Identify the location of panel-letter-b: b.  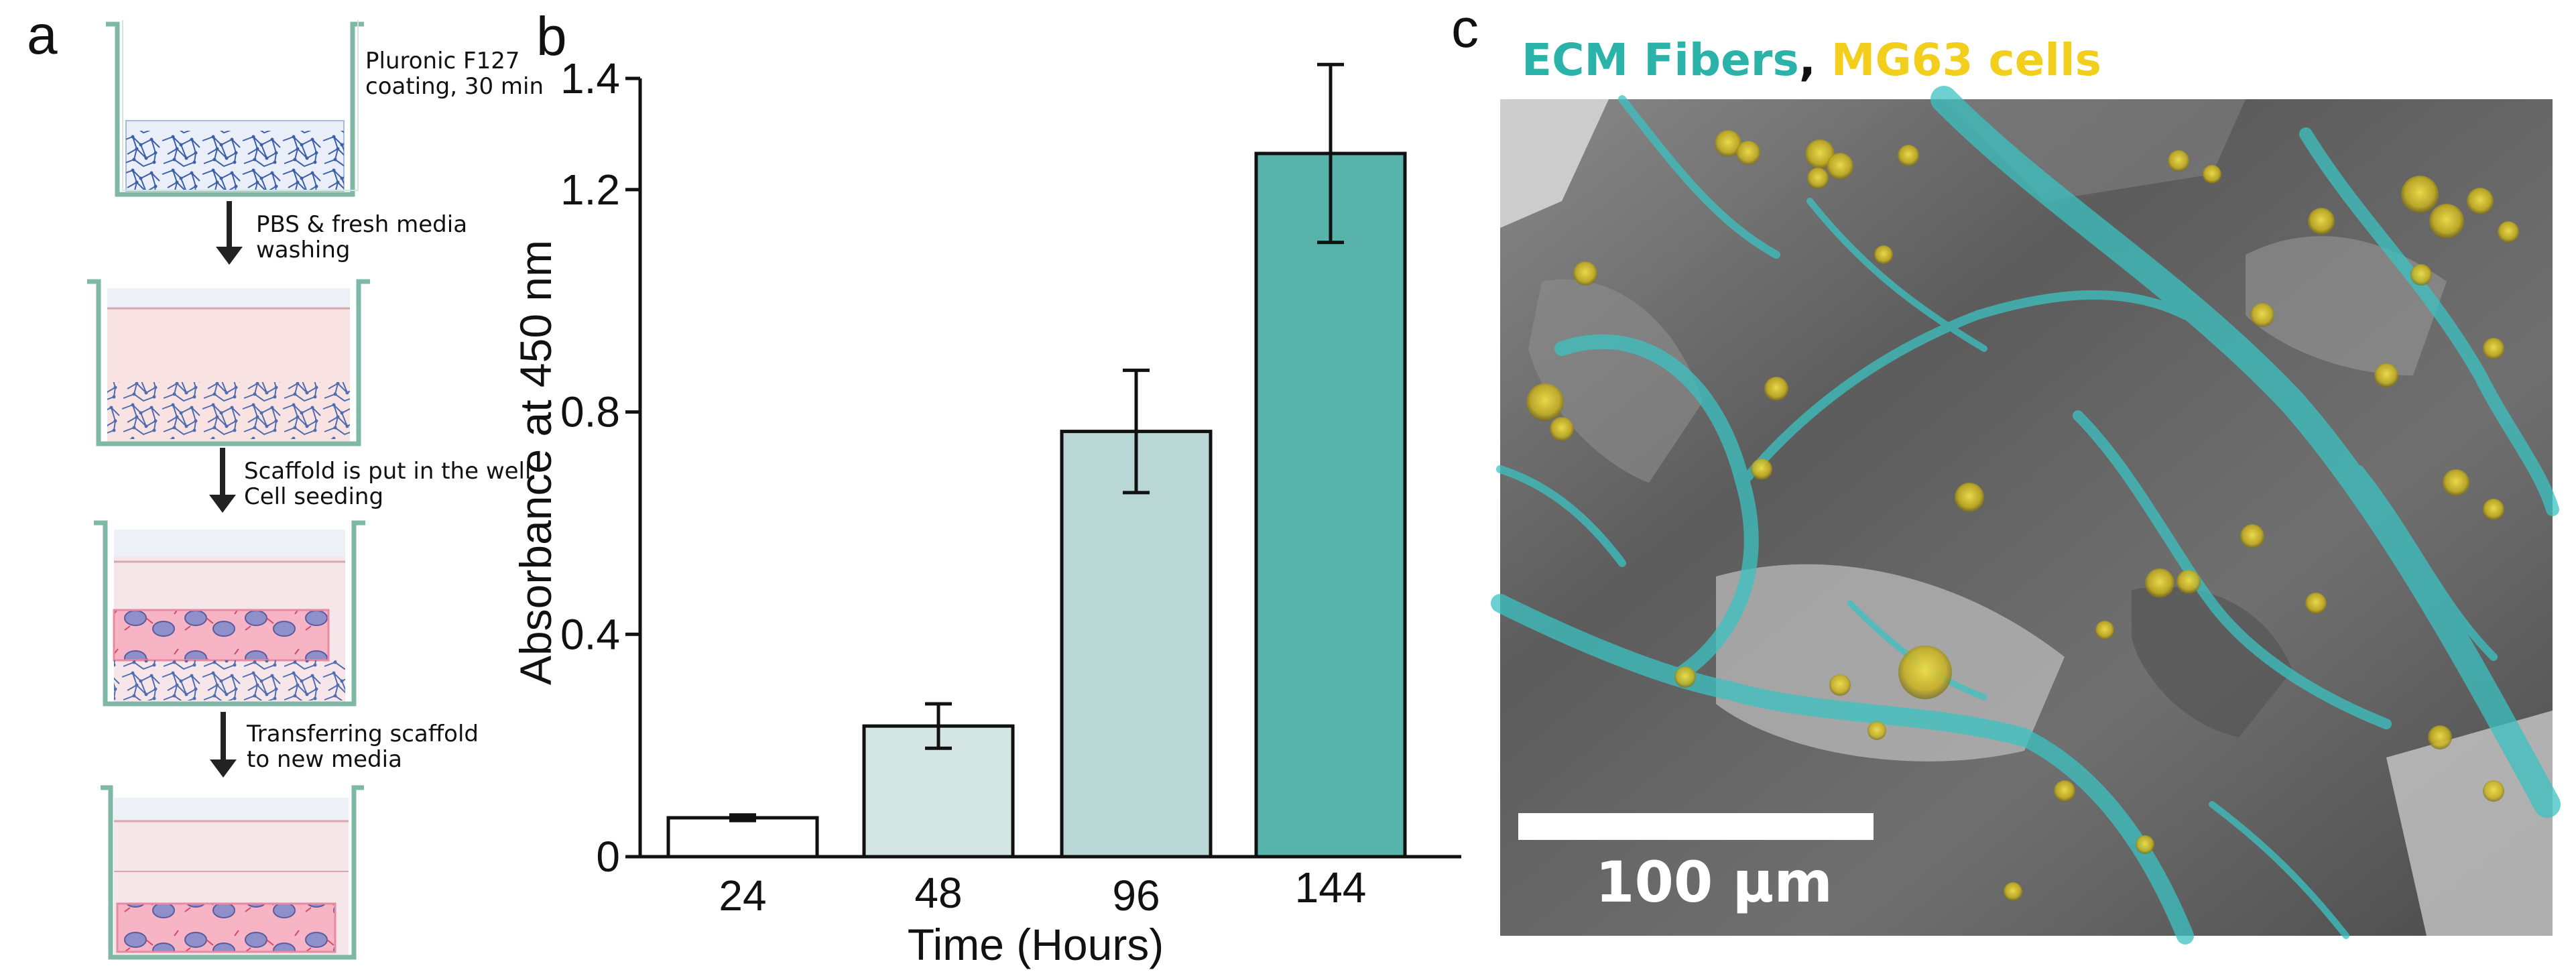
(551, 36).